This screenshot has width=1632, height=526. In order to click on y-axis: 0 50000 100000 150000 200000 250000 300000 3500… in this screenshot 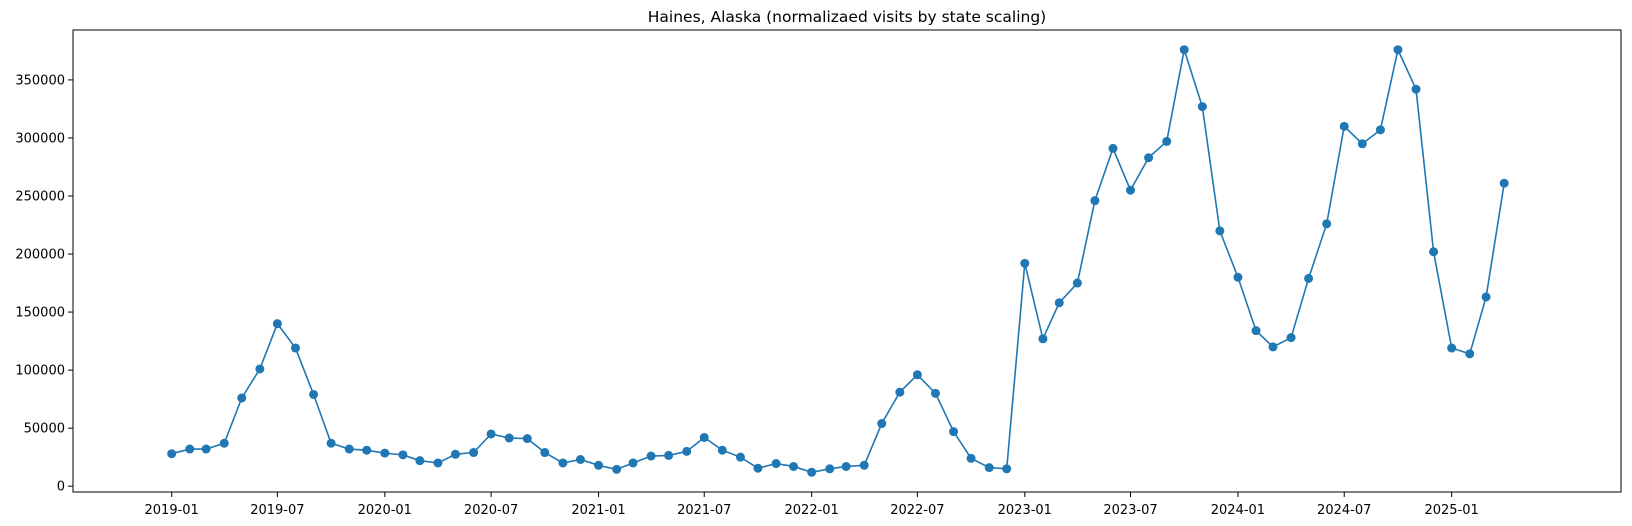, I will do `click(44, 284)`.